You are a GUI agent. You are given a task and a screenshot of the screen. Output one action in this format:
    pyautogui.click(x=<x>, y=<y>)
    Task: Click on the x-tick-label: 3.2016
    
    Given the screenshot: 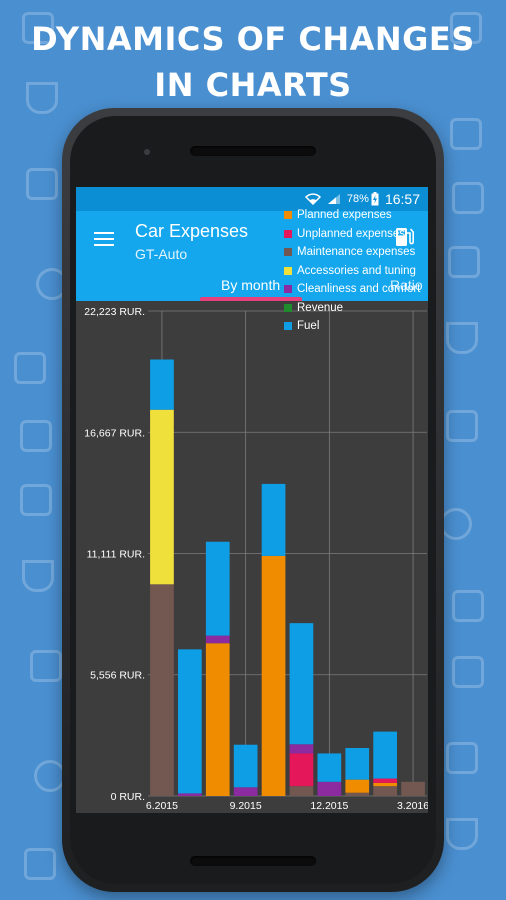 What is the action you would take?
    pyautogui.click(x=412, y=806)
    